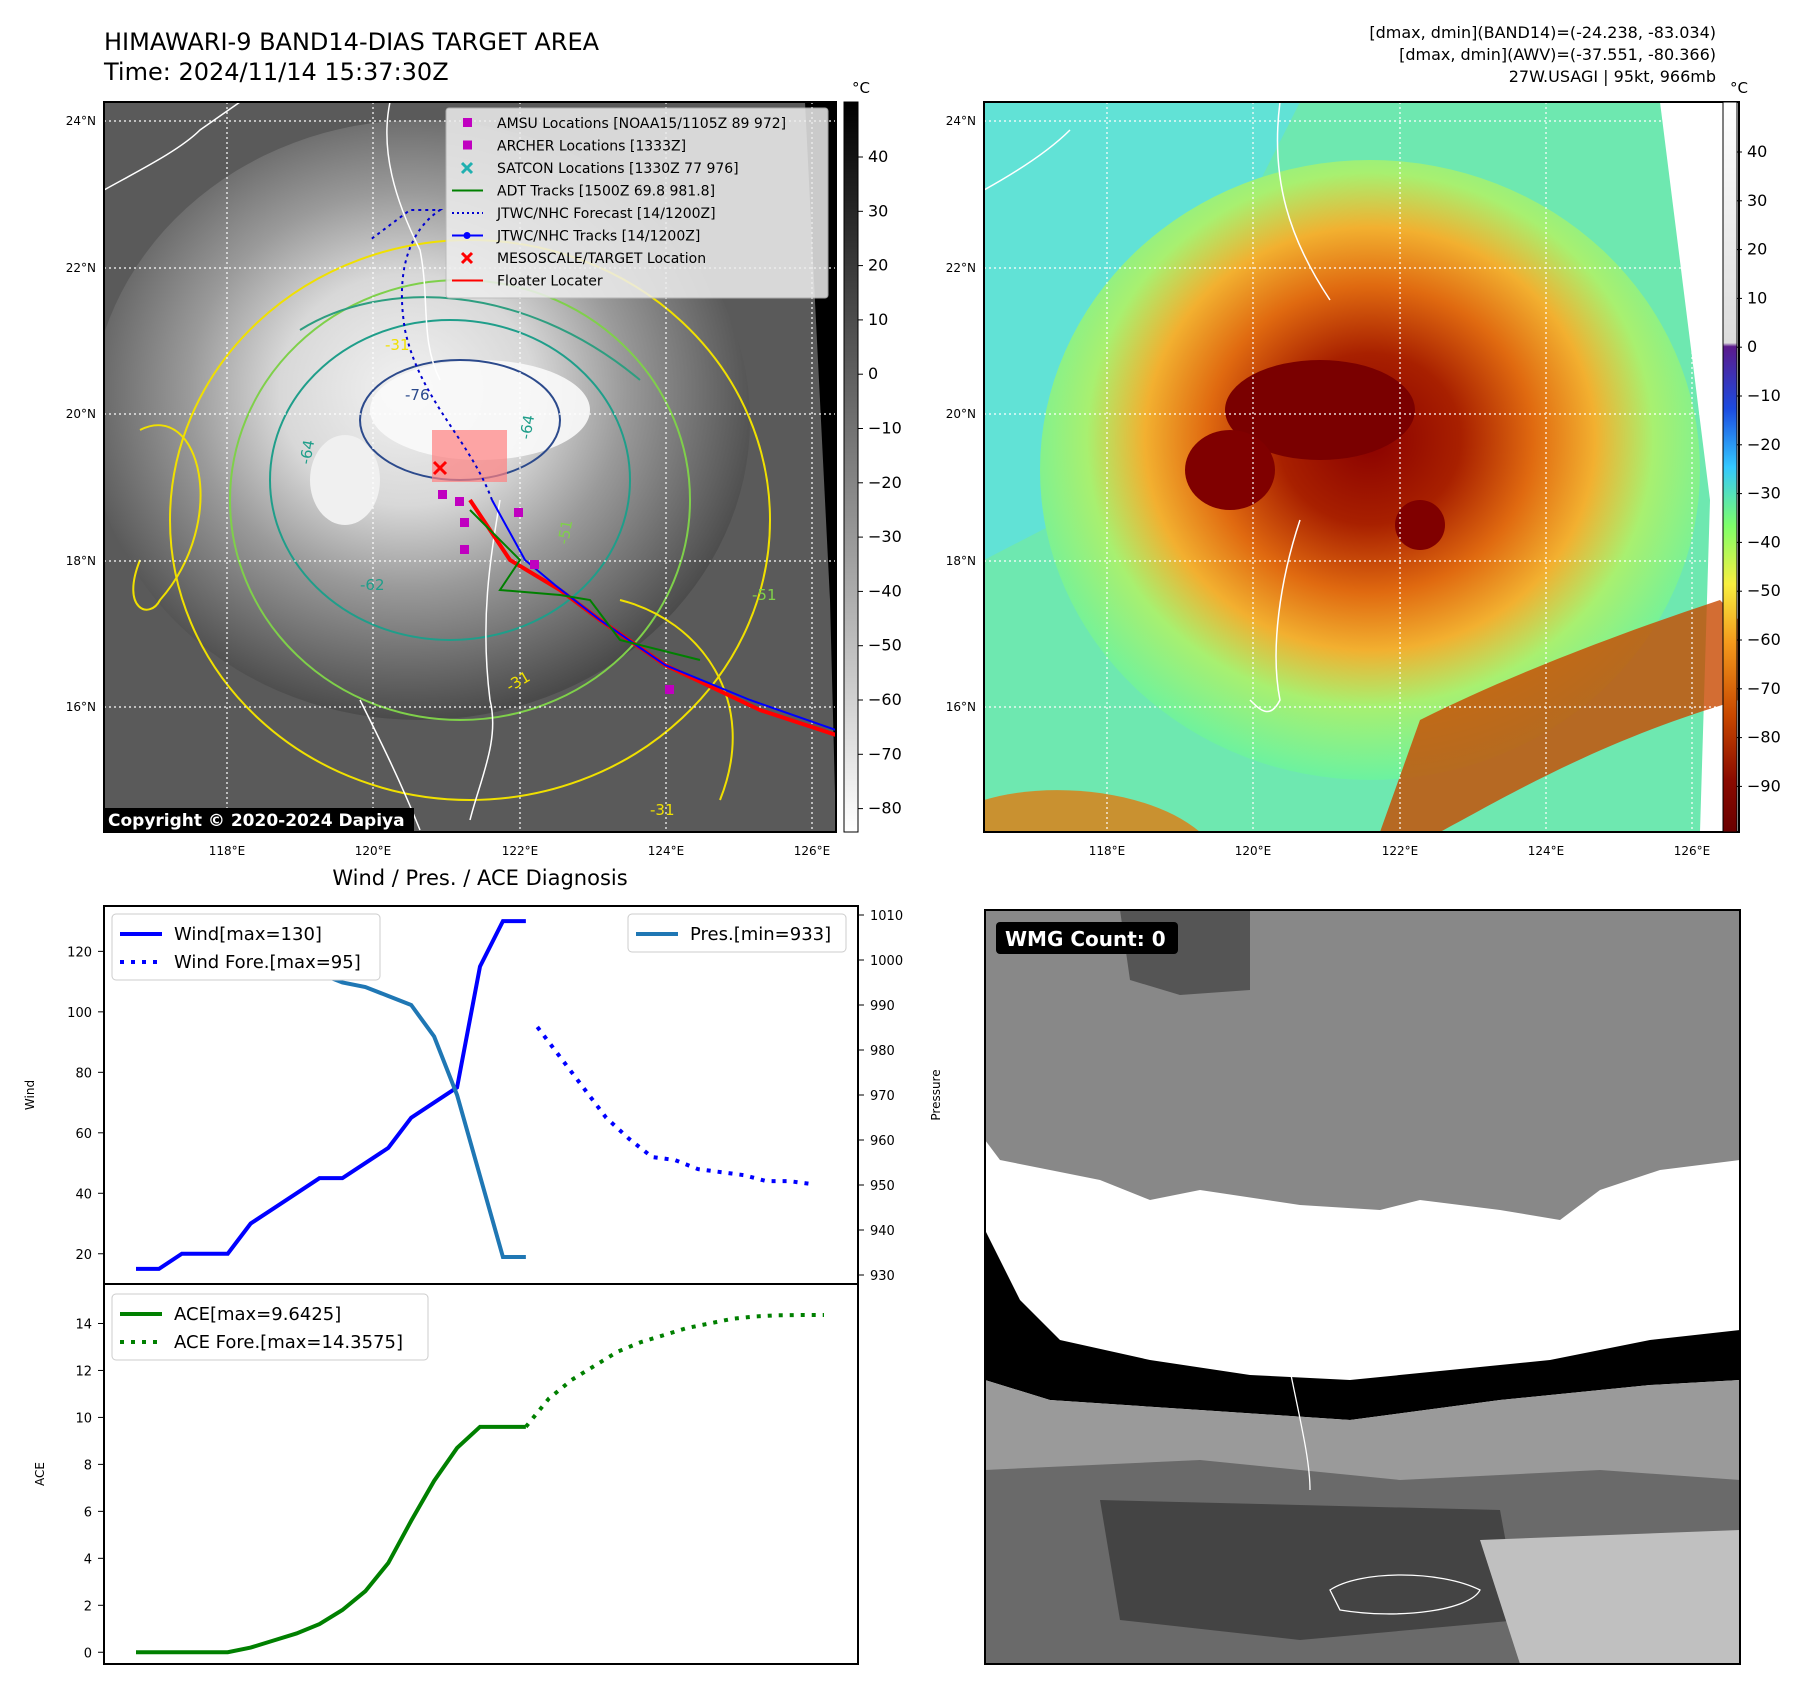  What do you see at coordinates (83, 1134) in the screenshot?
I see `y-tick-label: 60` at bounding box center [83, 1134].